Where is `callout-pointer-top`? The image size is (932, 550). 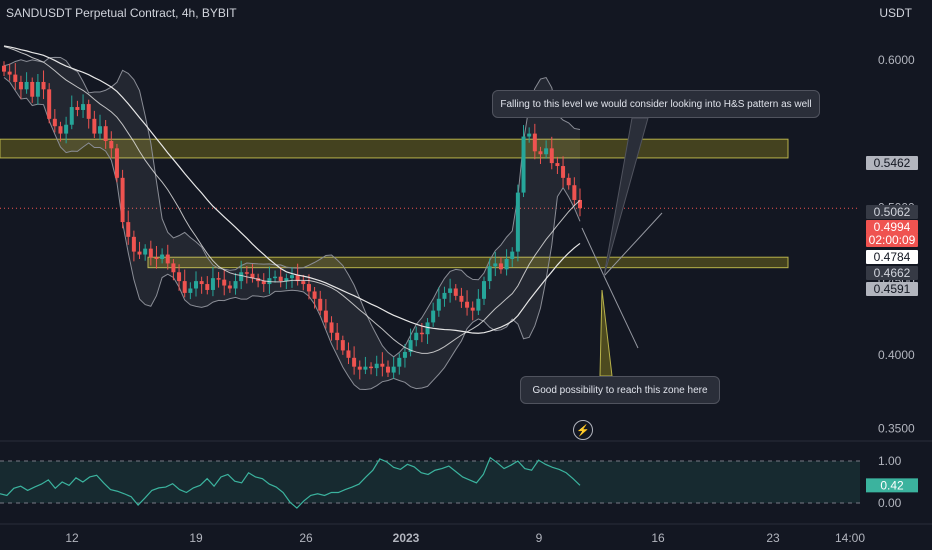
callout-pointer-top is located at coordinates (626, 197).